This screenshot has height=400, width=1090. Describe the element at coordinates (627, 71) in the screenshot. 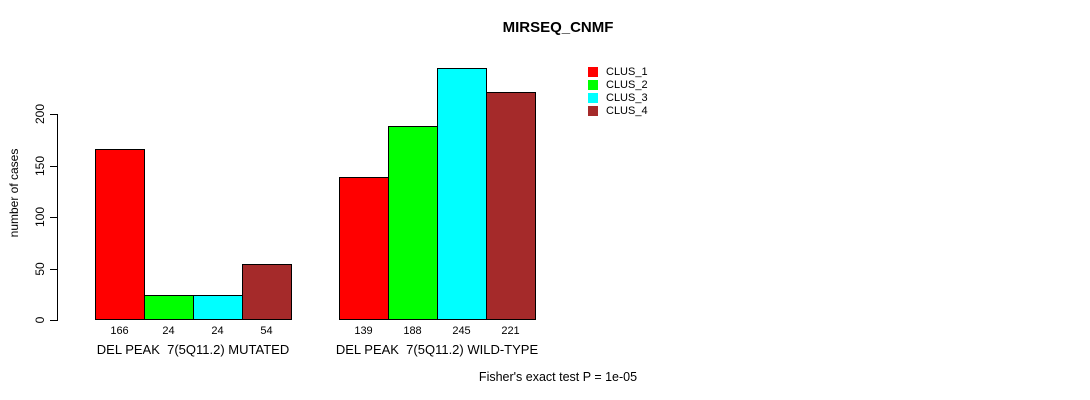

I see `legend-label: CLUS_1` at that location.